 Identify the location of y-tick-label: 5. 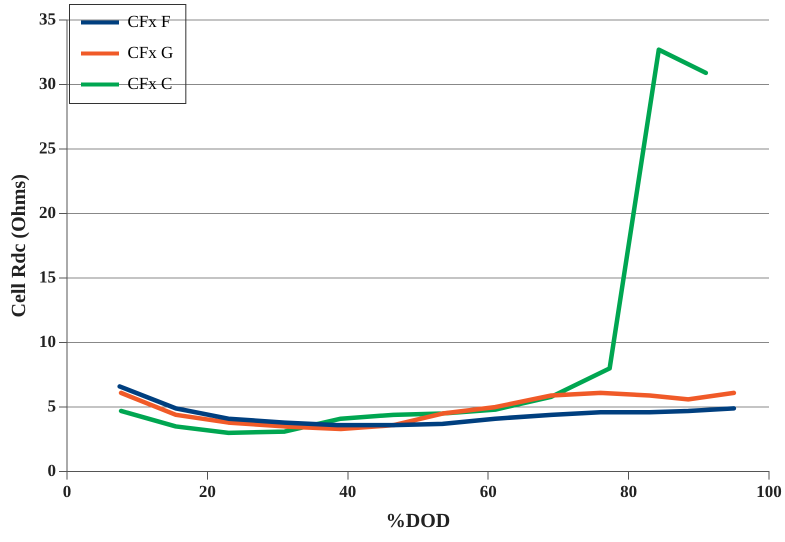
(52, 406).